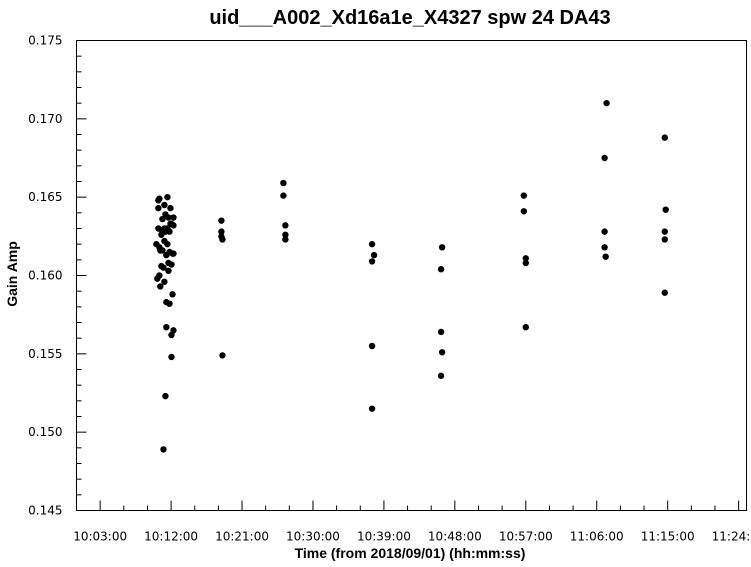  What do you see at coordinates (455, 537) in the screenshot?
I see `x-tick-label: 10:48:00` at bounding box center [455, 537].